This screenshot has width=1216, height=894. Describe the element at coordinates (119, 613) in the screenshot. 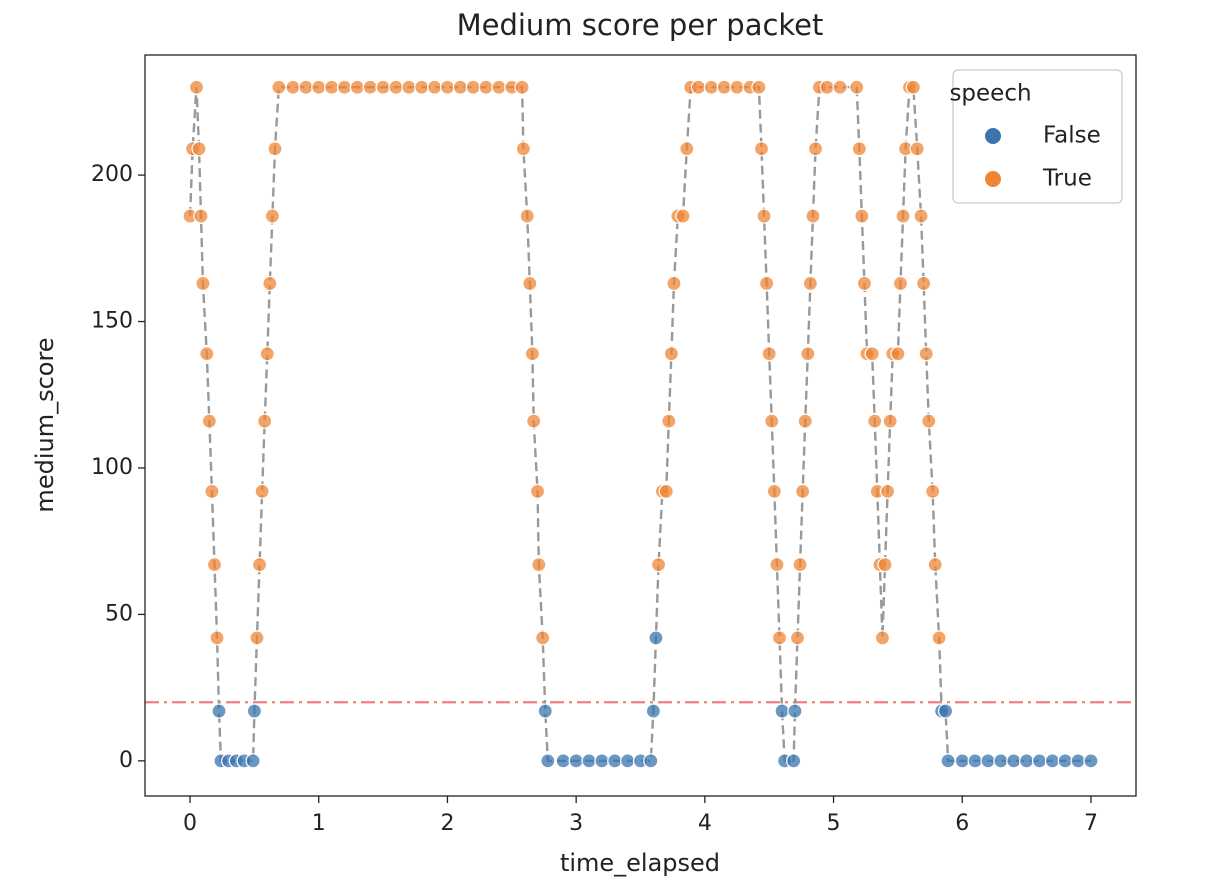

I see `y-tick-label: 50` at that location.